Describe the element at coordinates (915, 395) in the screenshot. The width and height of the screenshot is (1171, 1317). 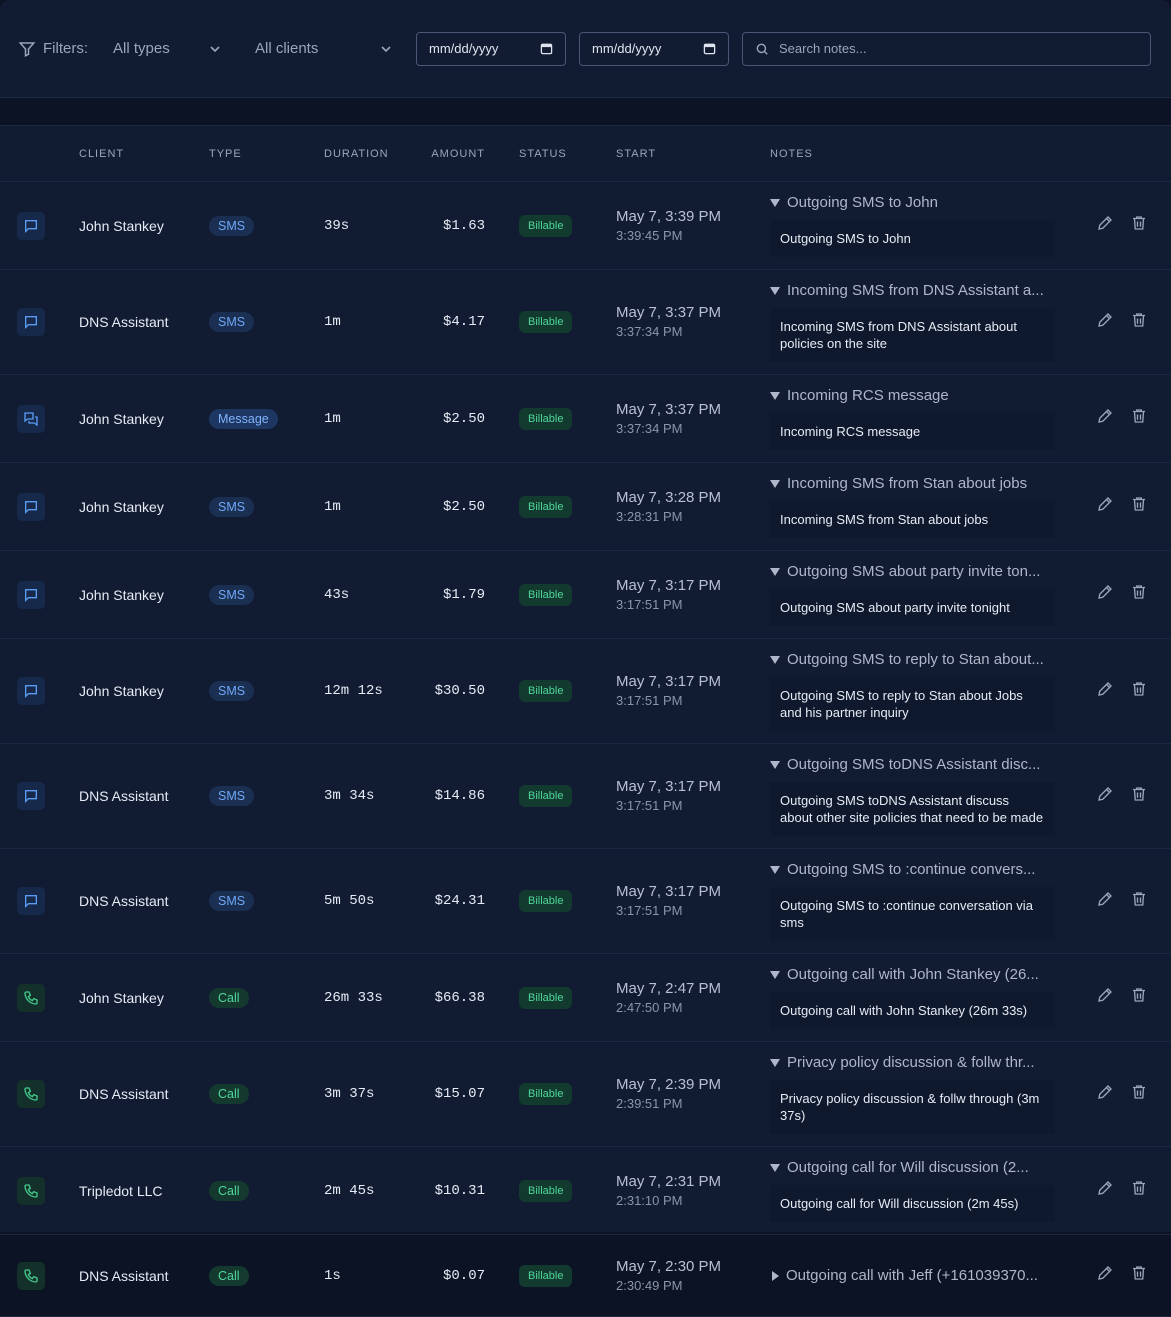
I see `note-summary-toggle: Incoming RCS message` at that location.